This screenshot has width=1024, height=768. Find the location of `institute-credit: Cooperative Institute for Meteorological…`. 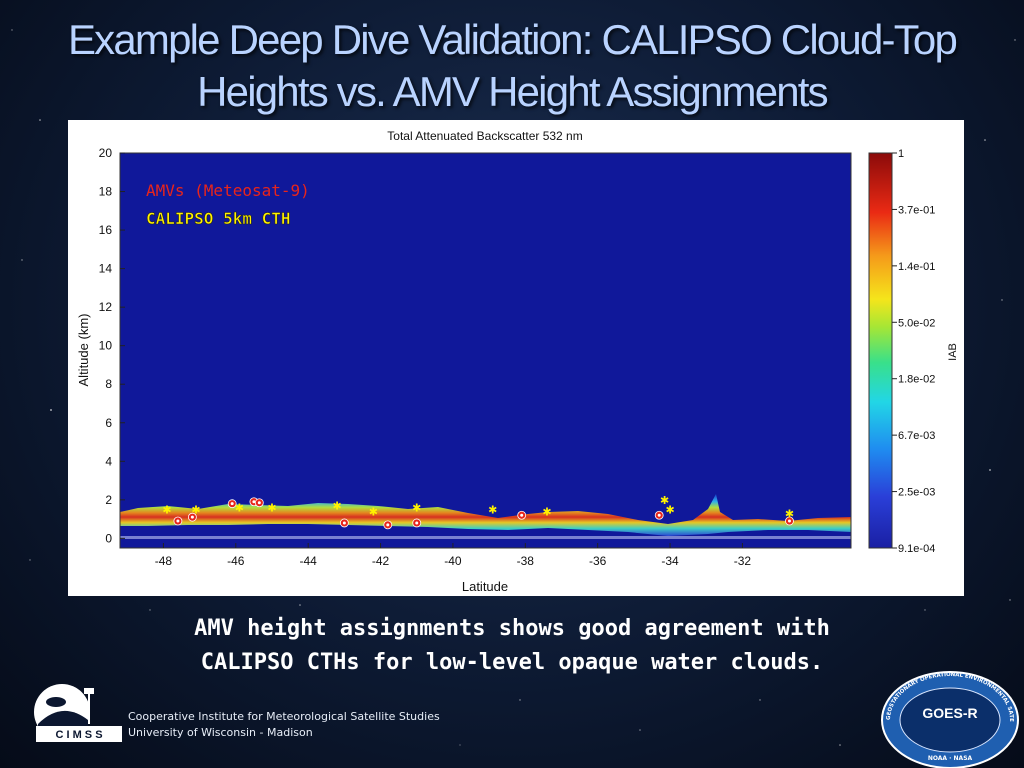

institute-credit: Cooperative Institute for Meteorological… is located at coordinates (284, 725).